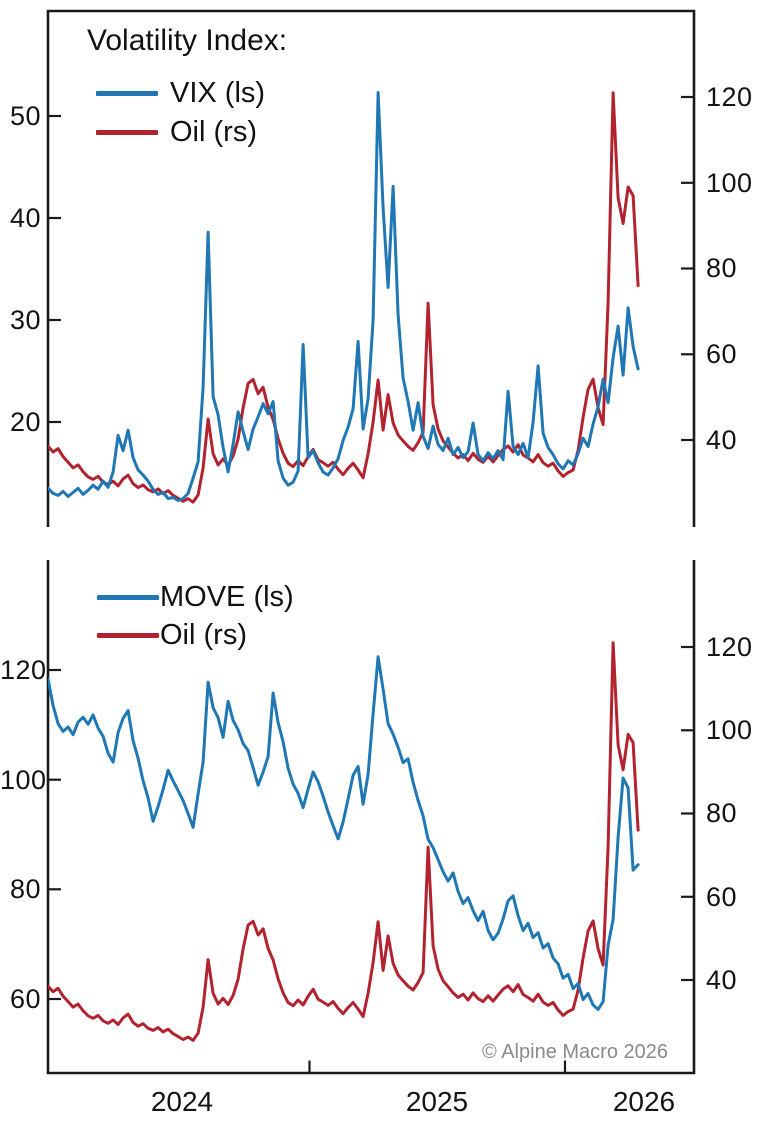 This screenshot has height=1124, width=768. I want to click on bottom-left-tick-80: 80, so click(25, 889).